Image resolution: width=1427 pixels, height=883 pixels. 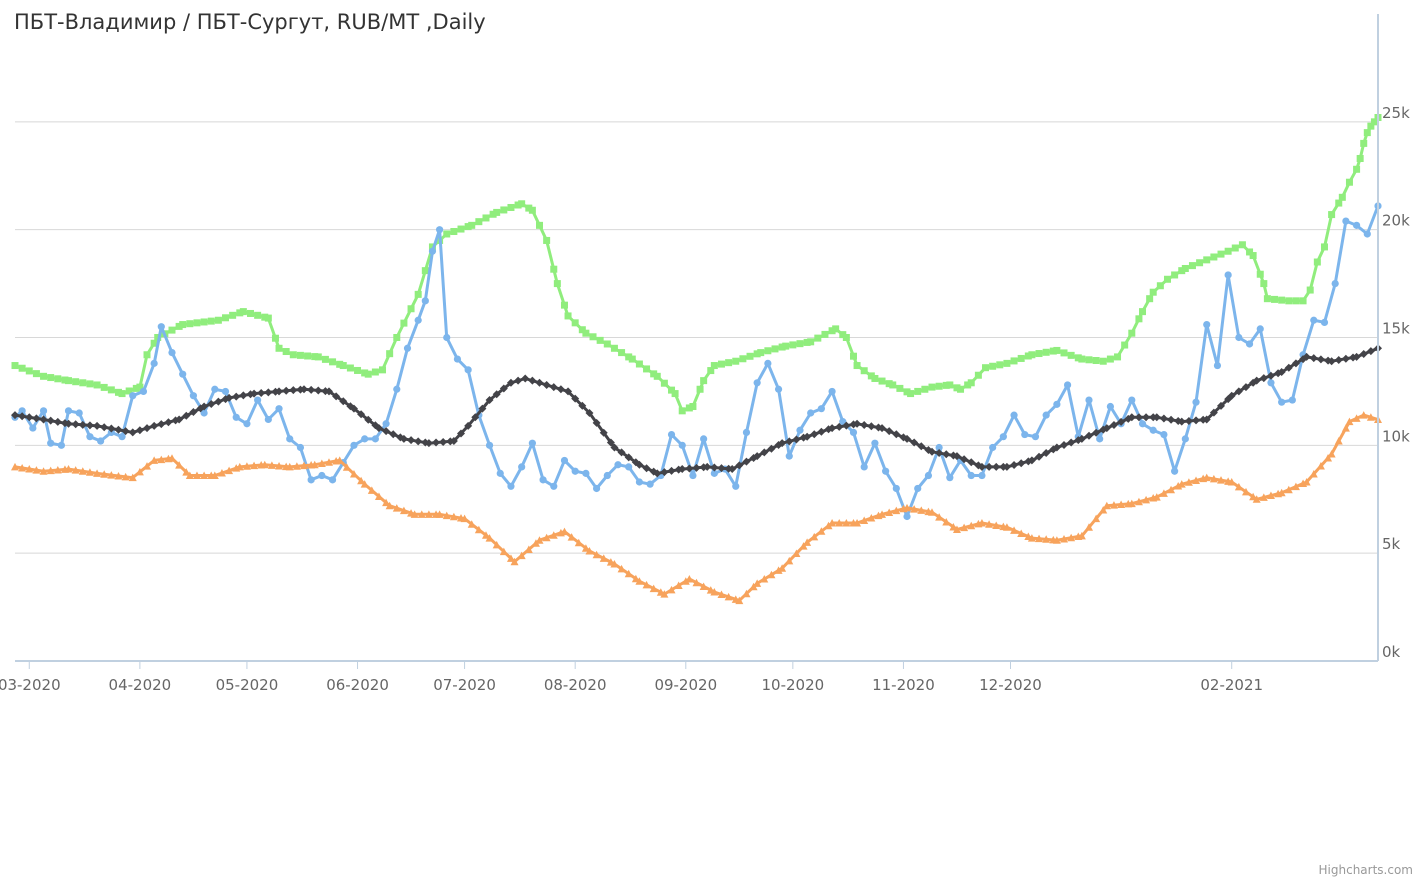 I want to click on credits-link: Highcharts.com, so click(x=1365, y=870).